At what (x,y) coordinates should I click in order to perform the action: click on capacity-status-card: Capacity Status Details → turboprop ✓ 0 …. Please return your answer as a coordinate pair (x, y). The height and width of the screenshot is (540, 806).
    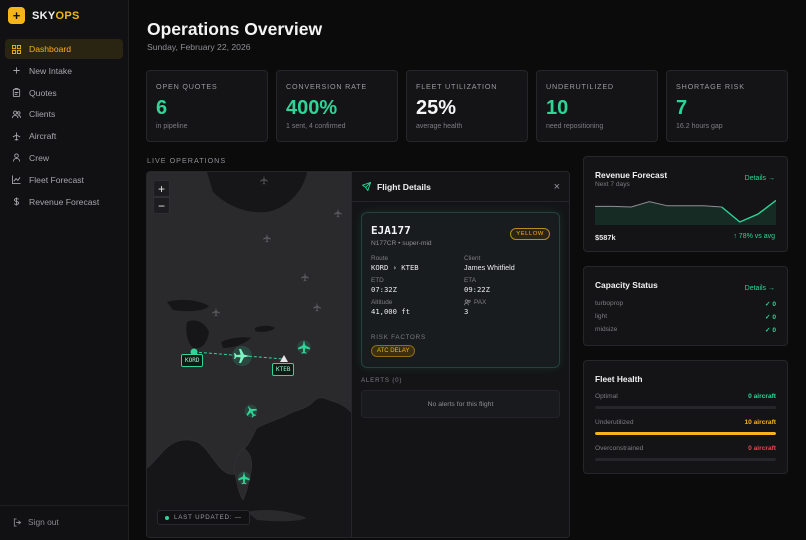
    Looking at the image, I should click on (685, 306).